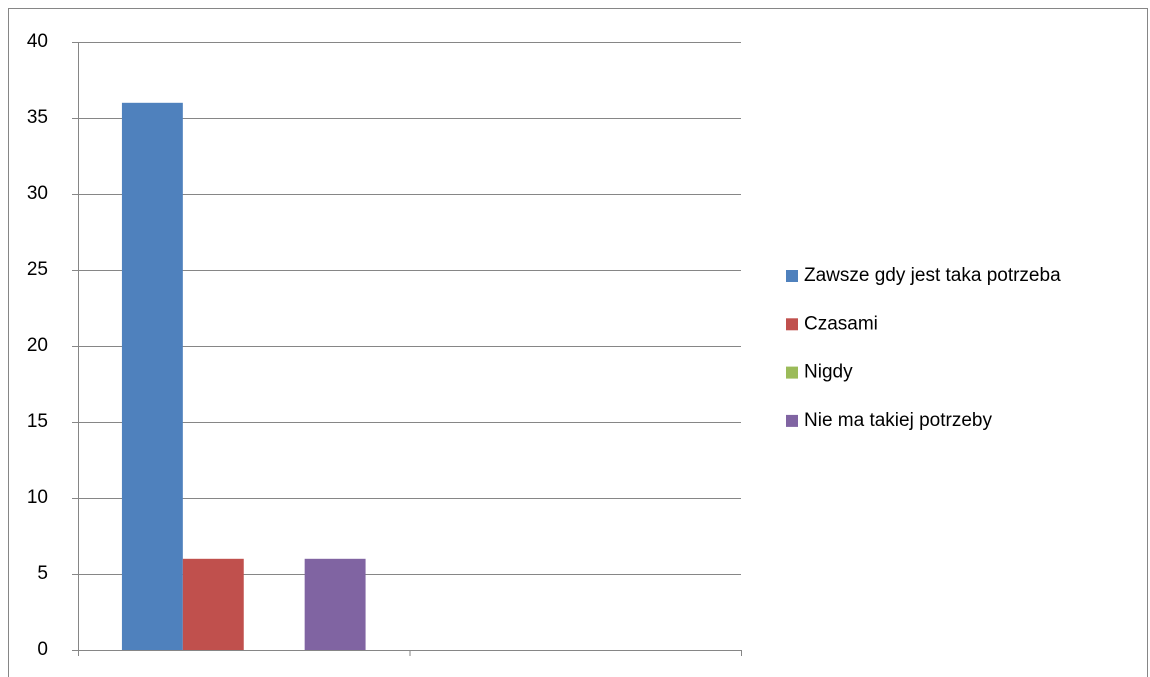 The image size is (1150, 677). Describe the element at coordinates (932, 275) in the screenshot. I see `legend-label: Zawsze gdy jest taka potrzeba` at that location.